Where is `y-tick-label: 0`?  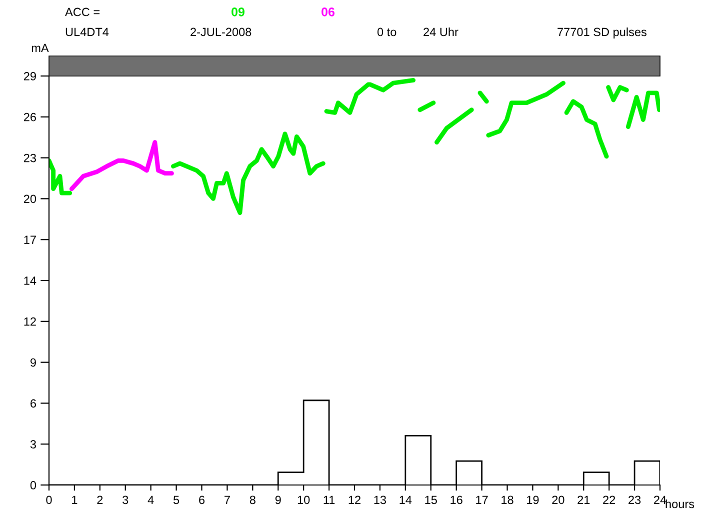 y-tick-label: 0 is located at coordinates (33, 485).